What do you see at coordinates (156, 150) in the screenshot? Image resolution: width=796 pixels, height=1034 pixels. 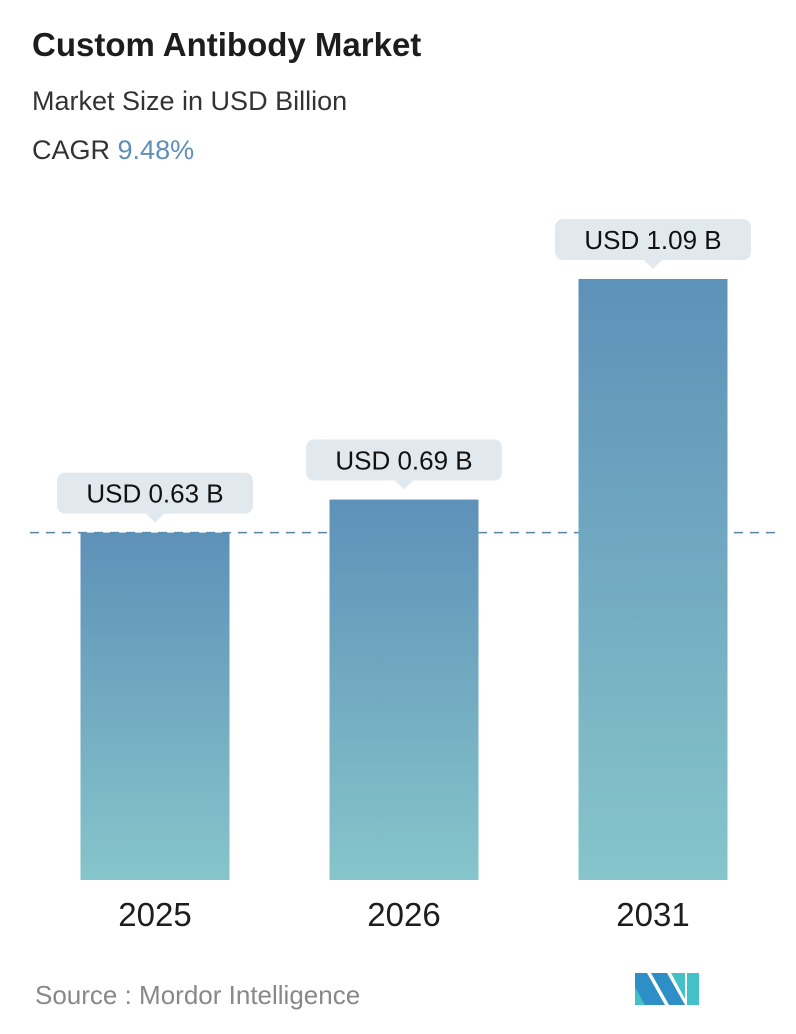 I see `cagr-value: 9.48%` at bounding box center [156, 150].